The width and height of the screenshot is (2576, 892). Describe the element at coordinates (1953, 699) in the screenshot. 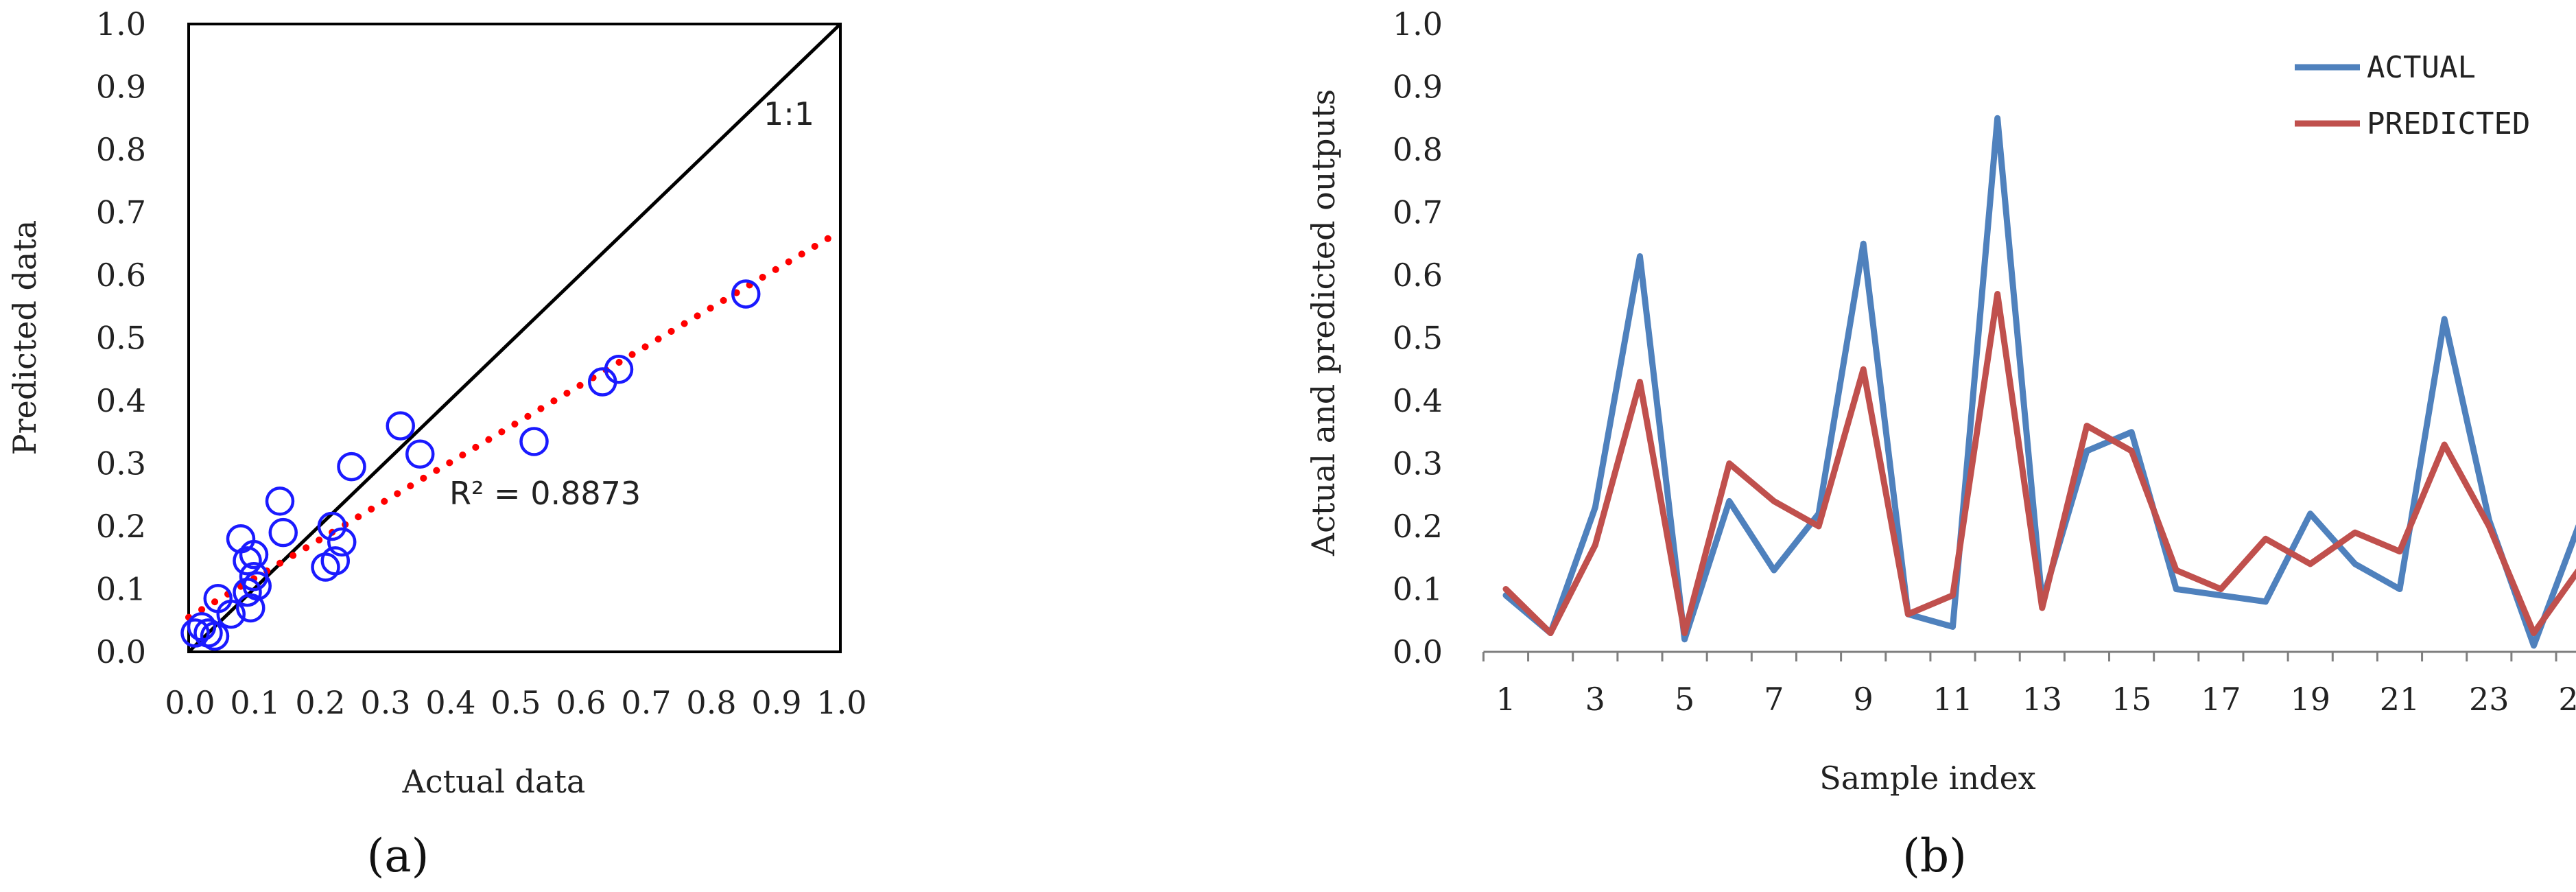

I see `line-x-tick-label: 11` at that location.